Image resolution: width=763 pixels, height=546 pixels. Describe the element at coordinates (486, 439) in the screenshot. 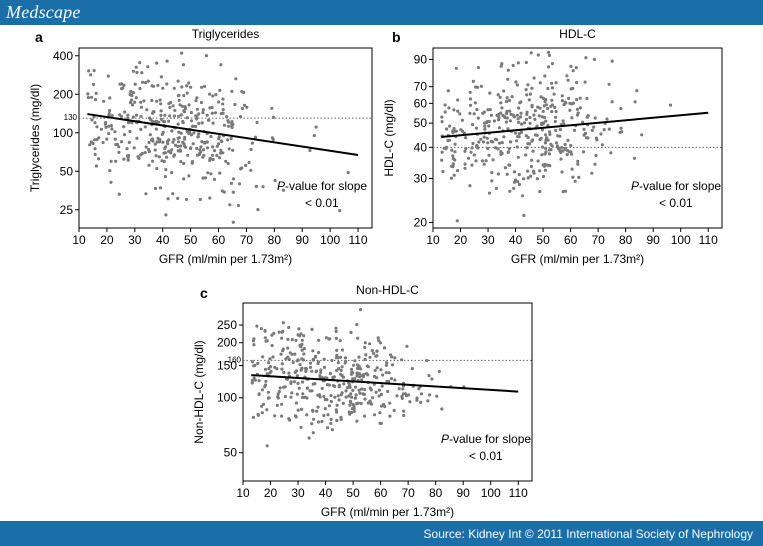

I see `p-value-annotation: P-value for slope` at that location.